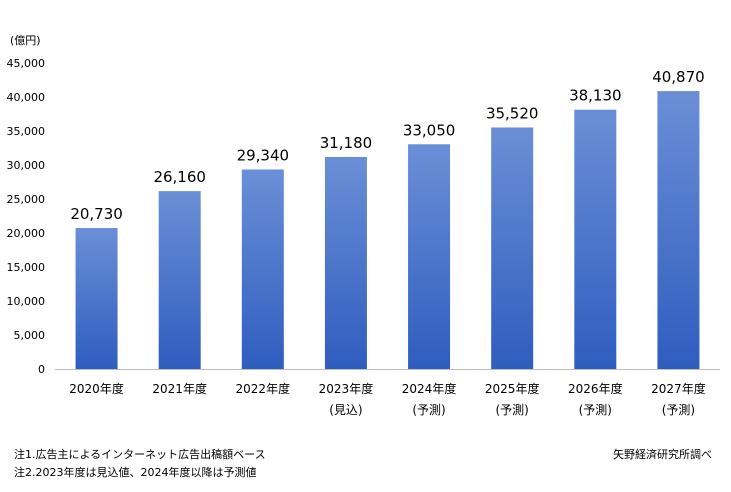  Describe the element at coordinates (26, 97) in the screenshot. I see `y-tick-label: 40,000` at that location.